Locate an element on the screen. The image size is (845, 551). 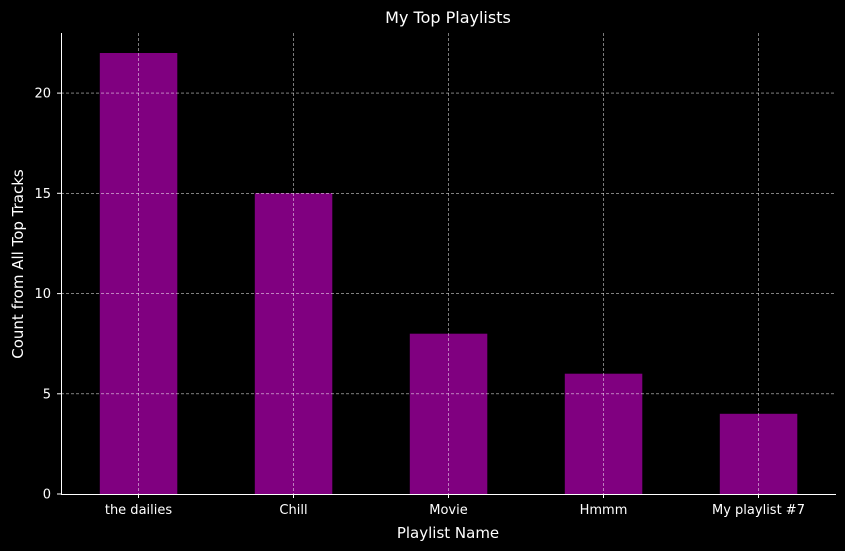
x-axis-label: Playlist Name is located at coordinates (448, 533).